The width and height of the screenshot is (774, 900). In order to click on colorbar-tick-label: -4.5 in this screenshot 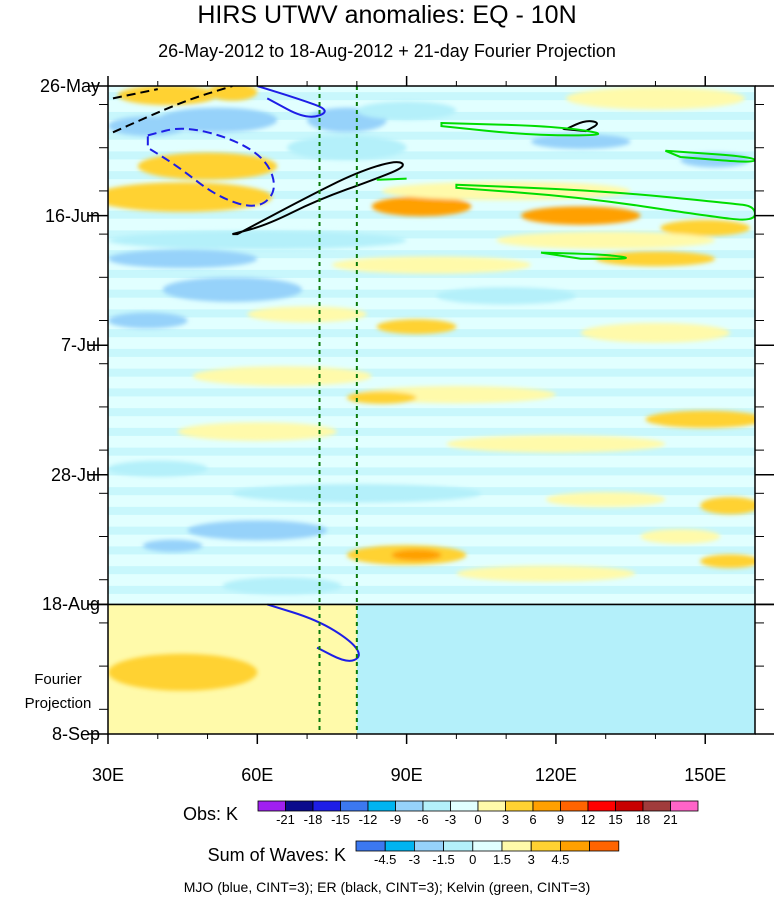, I will do `click(385, 859)`.